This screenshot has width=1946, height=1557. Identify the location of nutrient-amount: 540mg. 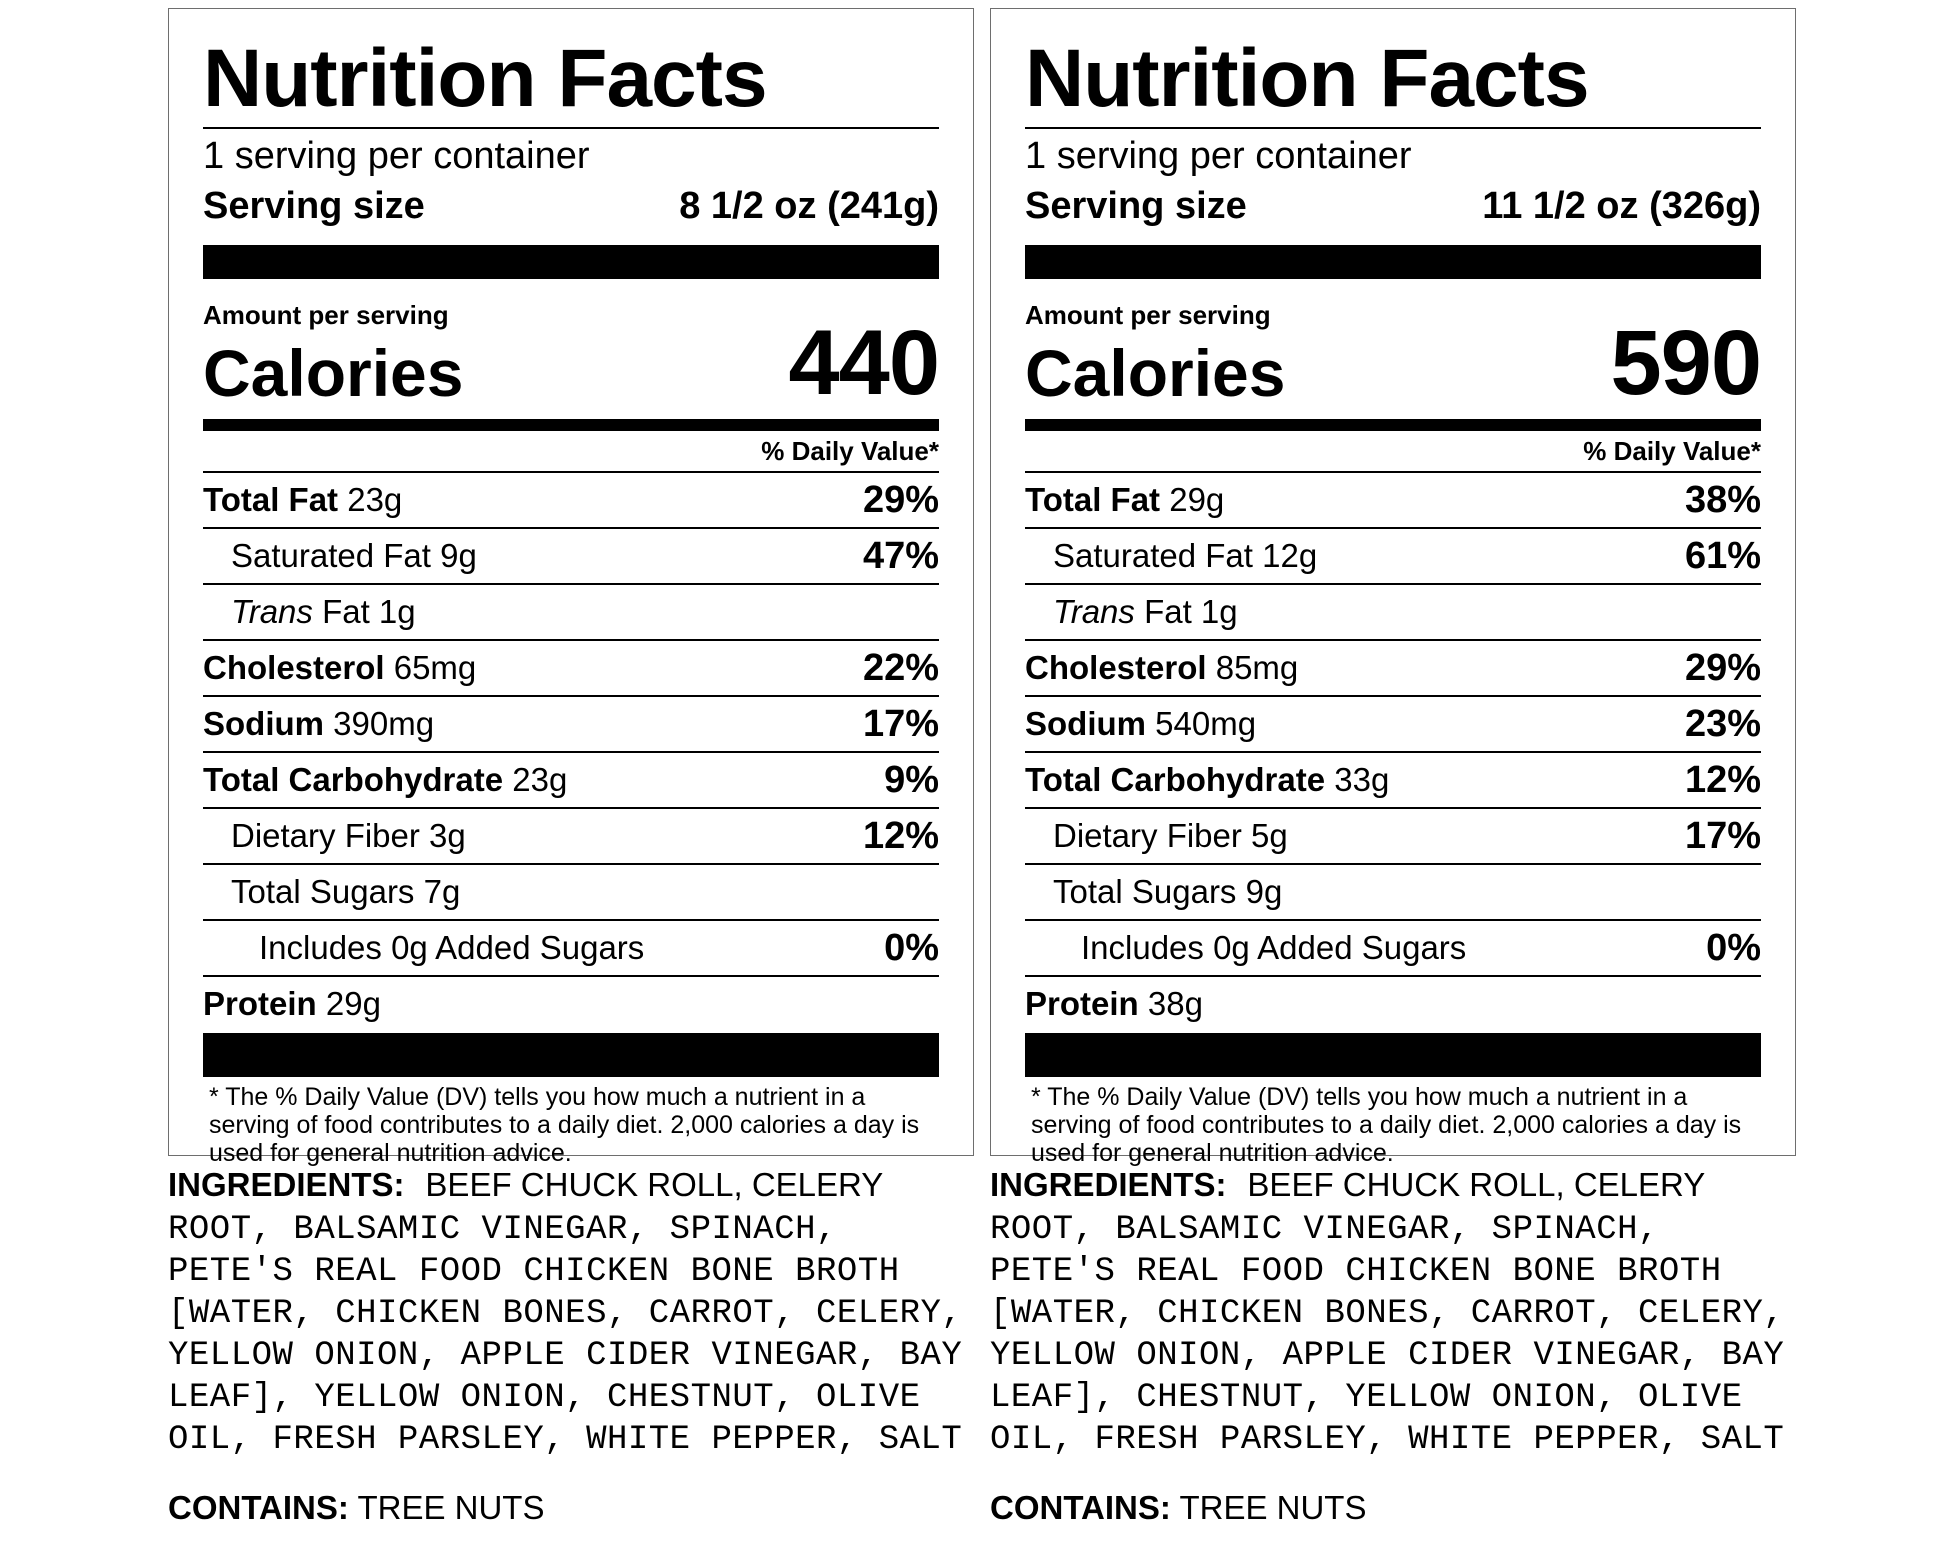
(1206, 723).